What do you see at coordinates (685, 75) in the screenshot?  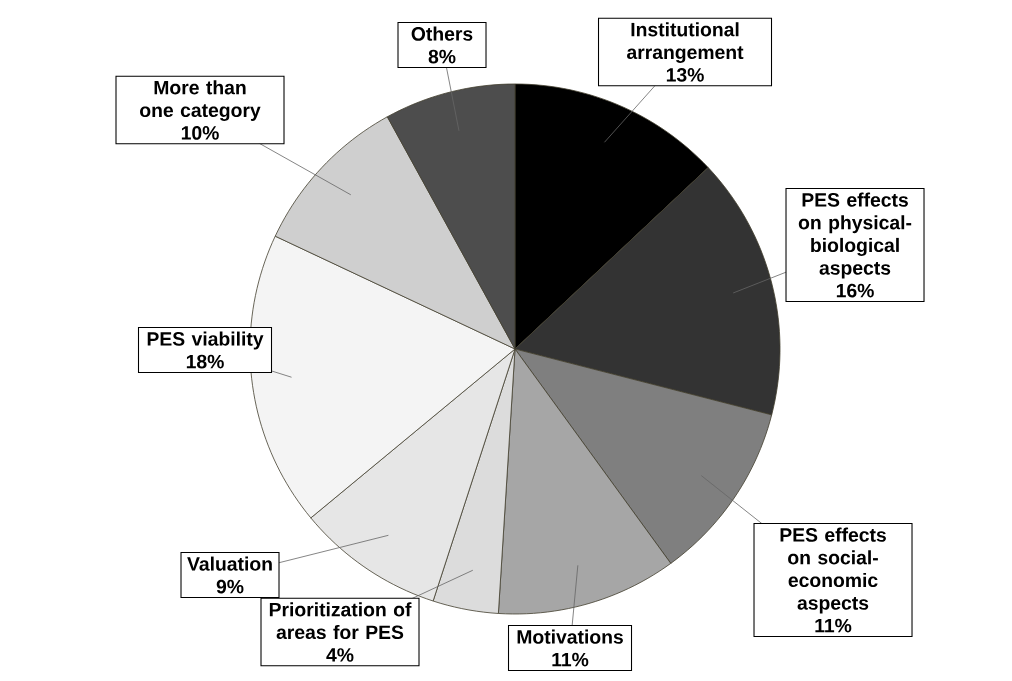 I see `data-label: 13%` at bounding box center [685, 75].